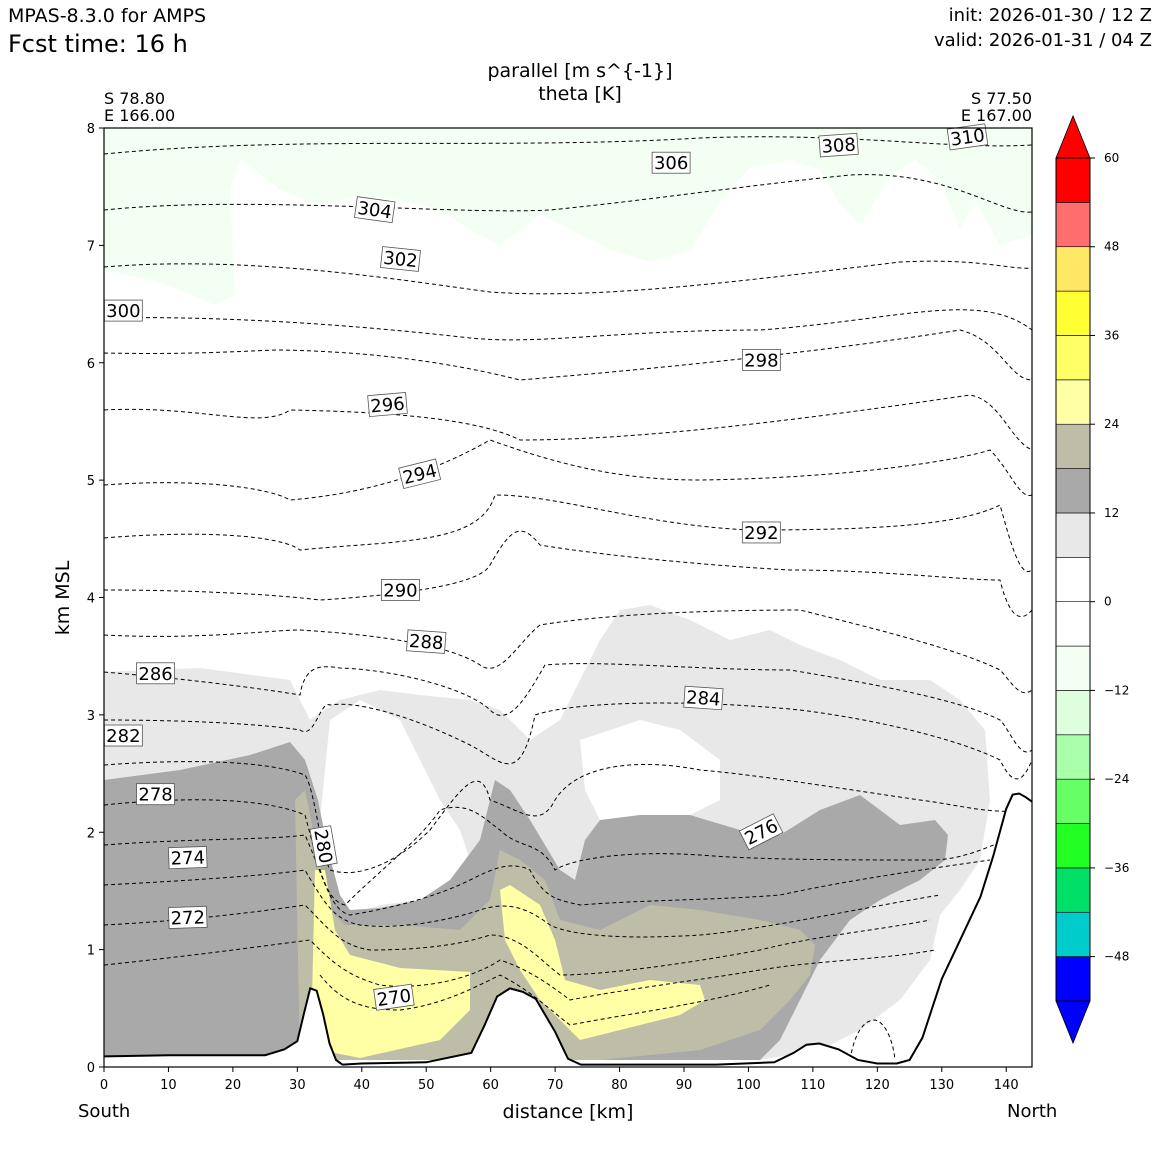 This screenshot has height=1160, width=1160. What do you see at coordinates (602, 962) in the screenshot?
I see `wind-shade-yellow2` at bounding box center [602, 962].